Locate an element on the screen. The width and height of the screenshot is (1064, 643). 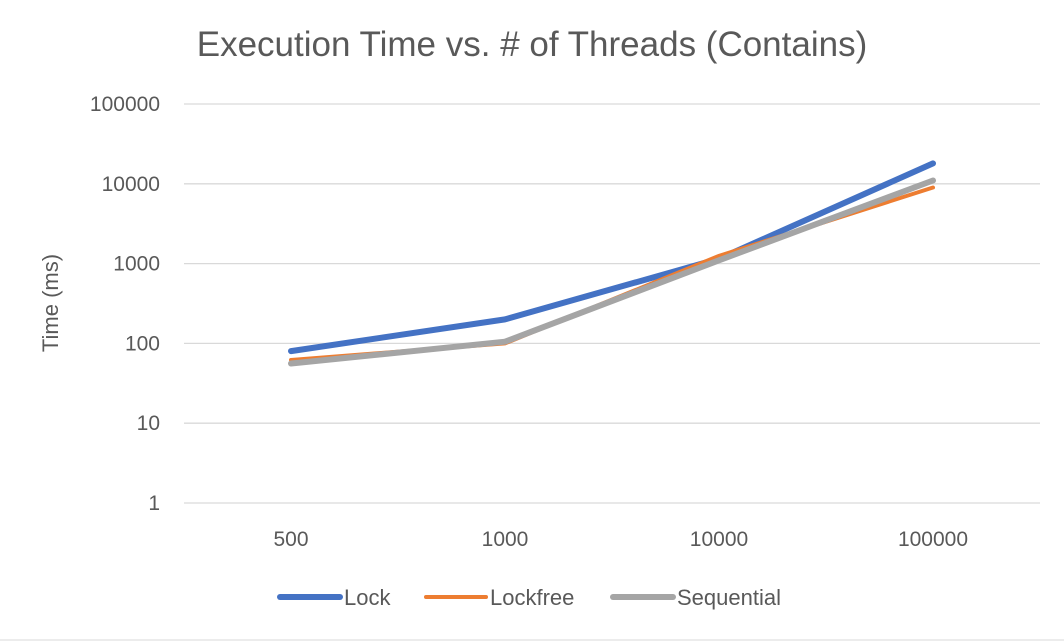
legend: Lock Lockfree Sequential is located at coordinates (529, 597).